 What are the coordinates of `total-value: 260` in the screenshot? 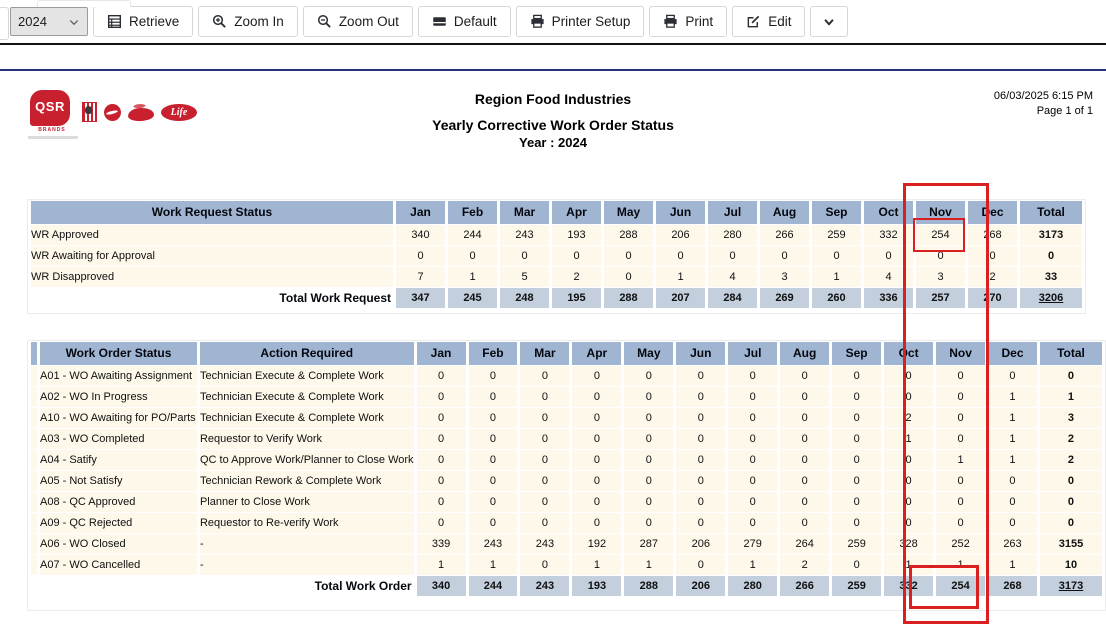 It's located at (836, 298).